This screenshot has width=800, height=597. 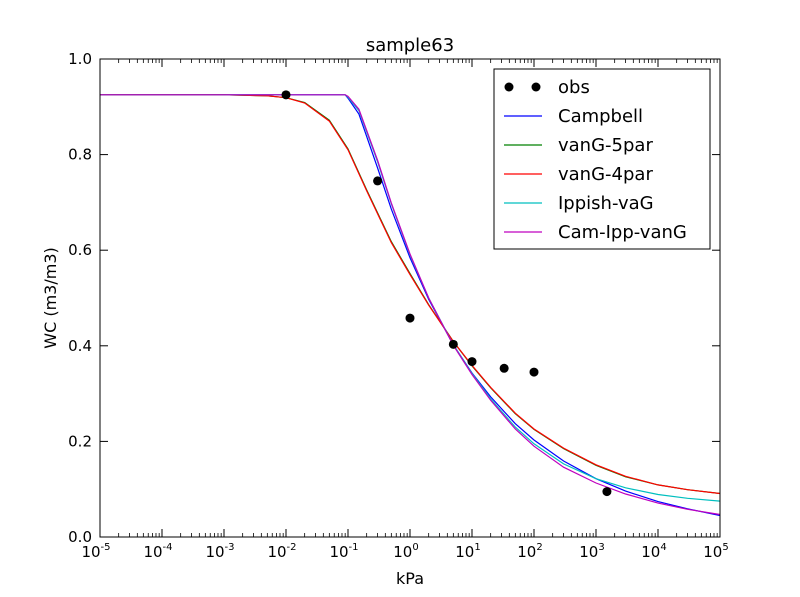 What do you see at coordinates (80, 250) in the screenshot?
I see `y-tick-label: 0.6` at bounding box center [80, 250].